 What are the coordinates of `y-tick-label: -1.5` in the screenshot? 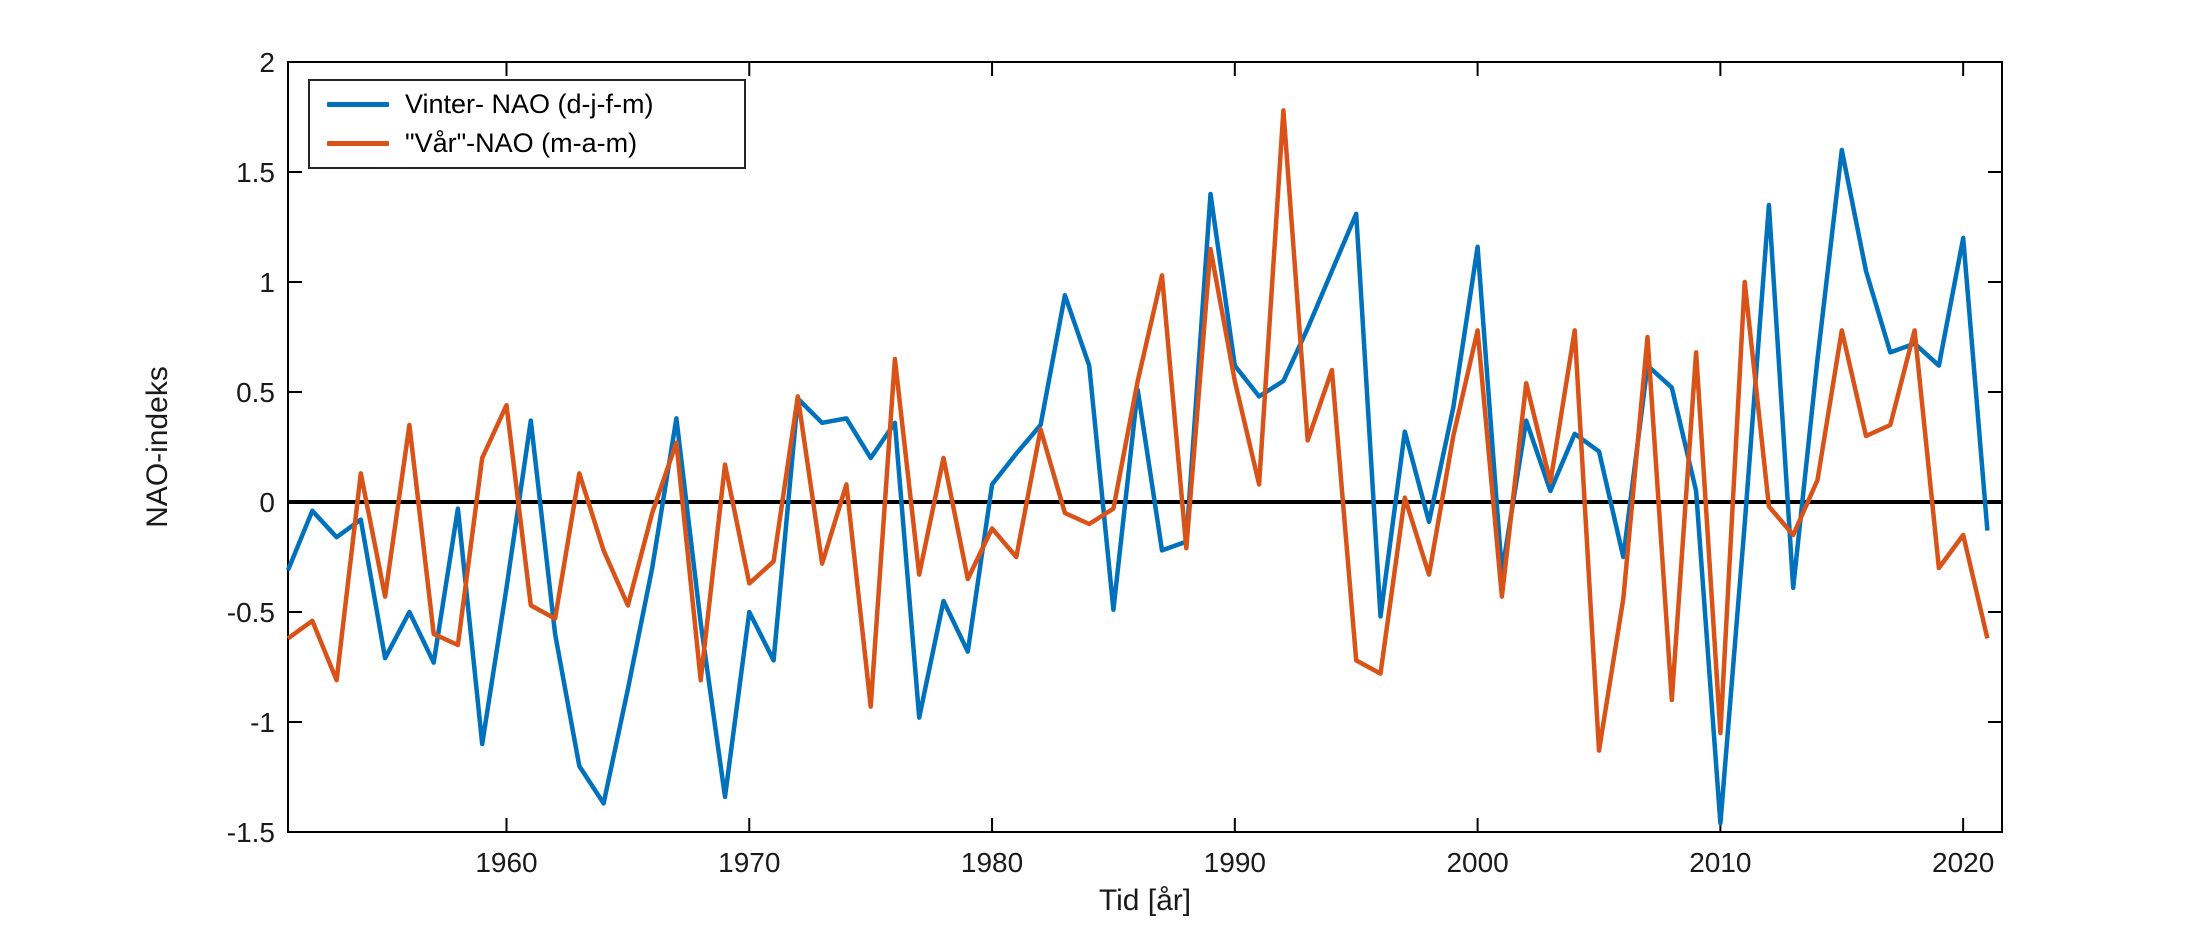 It's located at (251, 832).